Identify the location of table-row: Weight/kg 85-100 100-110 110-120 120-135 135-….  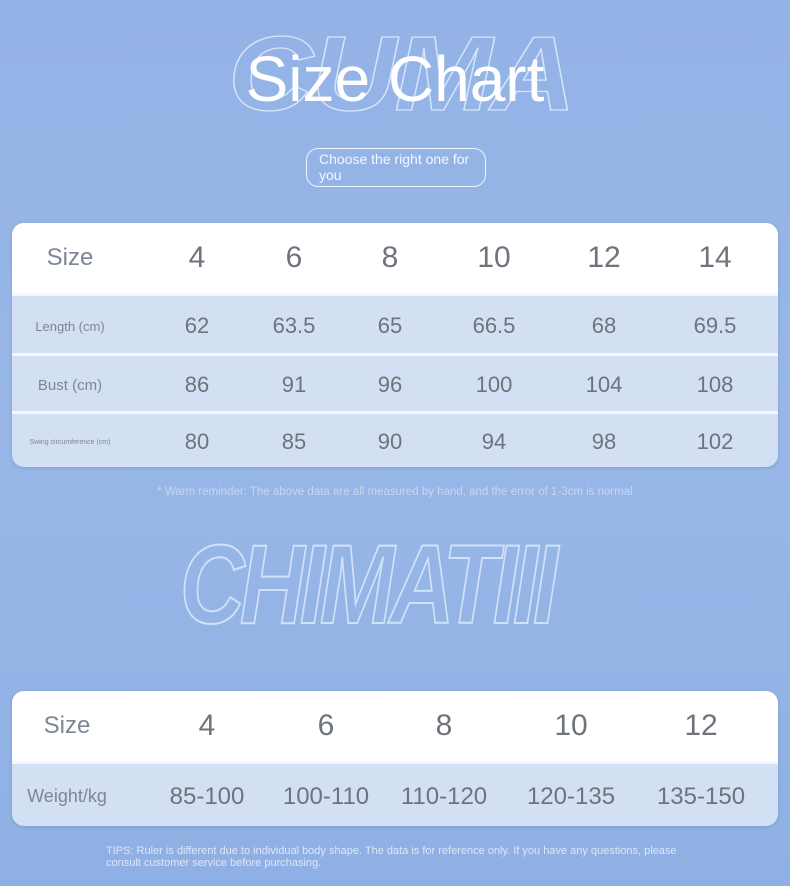
(395, 793).